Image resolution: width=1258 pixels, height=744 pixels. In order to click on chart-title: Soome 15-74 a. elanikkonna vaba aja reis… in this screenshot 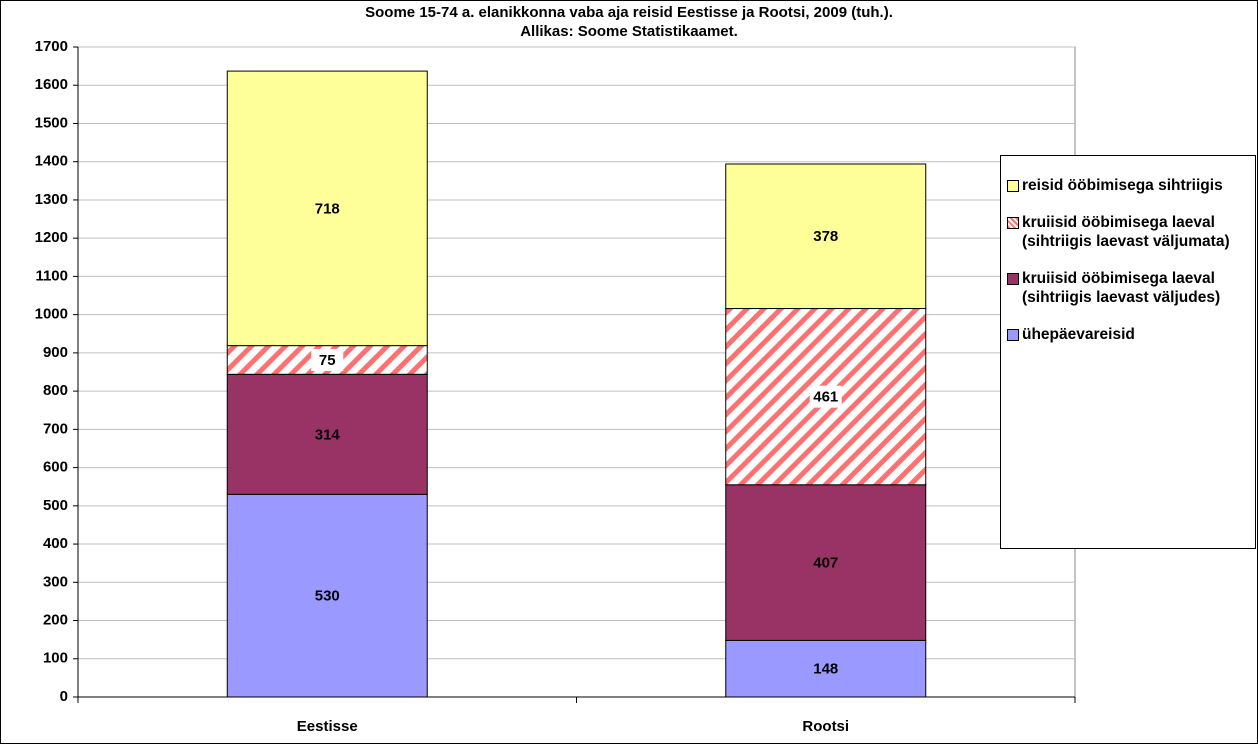, I will do `click(629, 12)`.